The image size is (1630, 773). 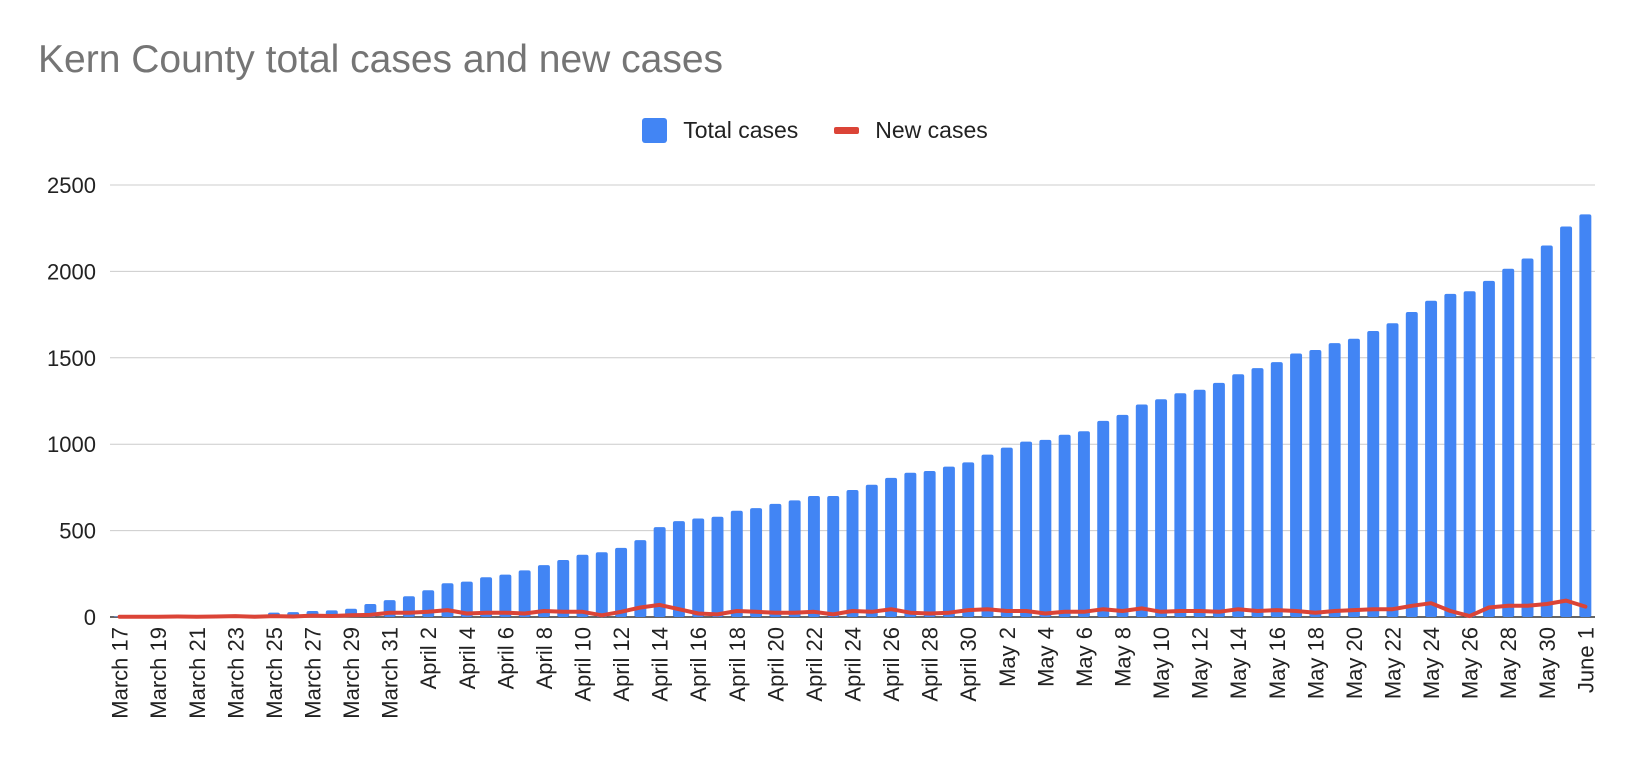 I want to click on x-tick-label: May 2, so click(x=1007, y=657).